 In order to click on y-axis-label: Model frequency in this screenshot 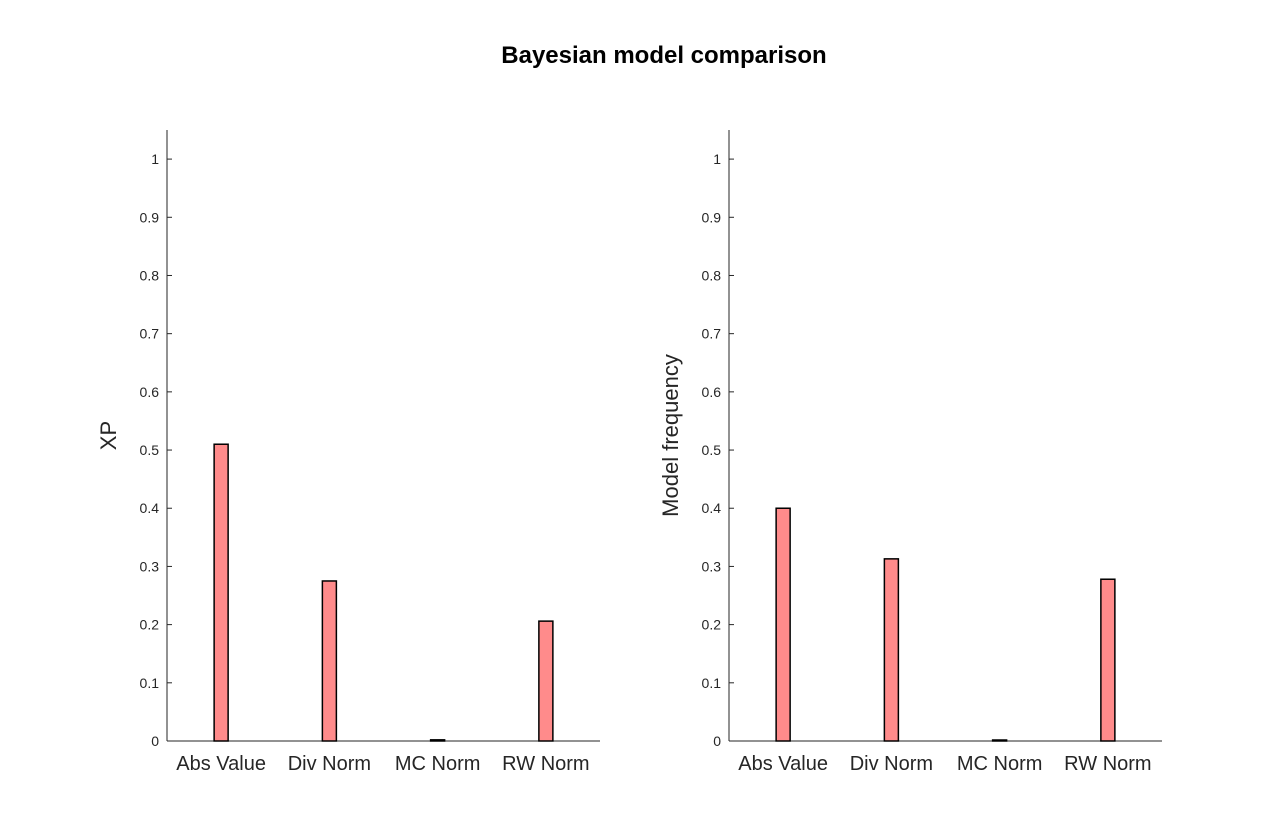, I will do `click(670, 435)`.